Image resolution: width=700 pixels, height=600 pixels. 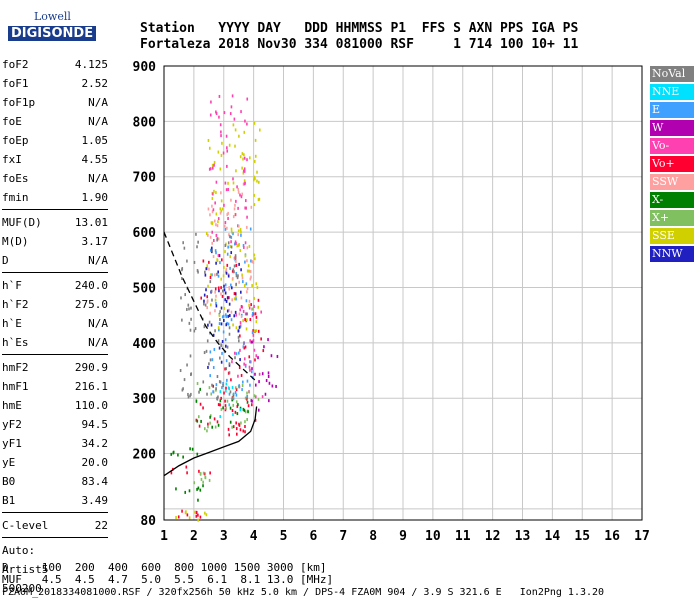 I want to click on parameter-name: hmF1, so click(x=15, y=386).